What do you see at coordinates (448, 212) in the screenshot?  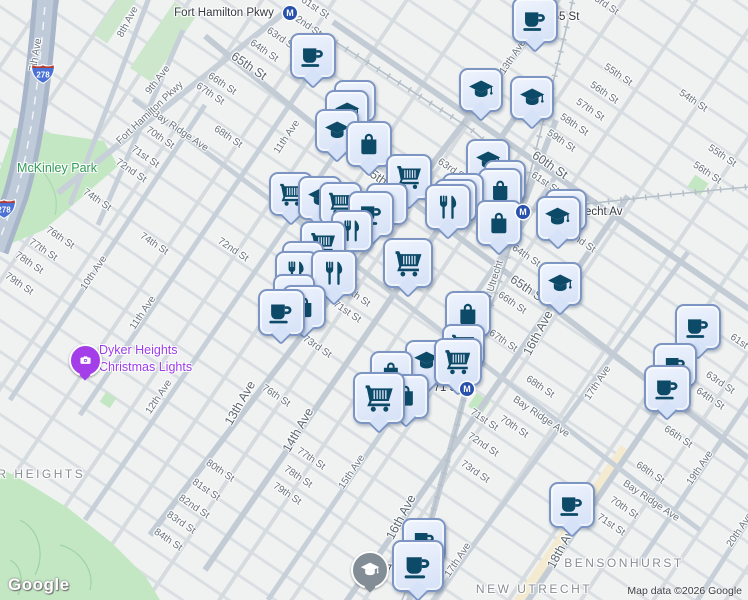 I see `restaurant-marker` at bounding box center [448, 212].